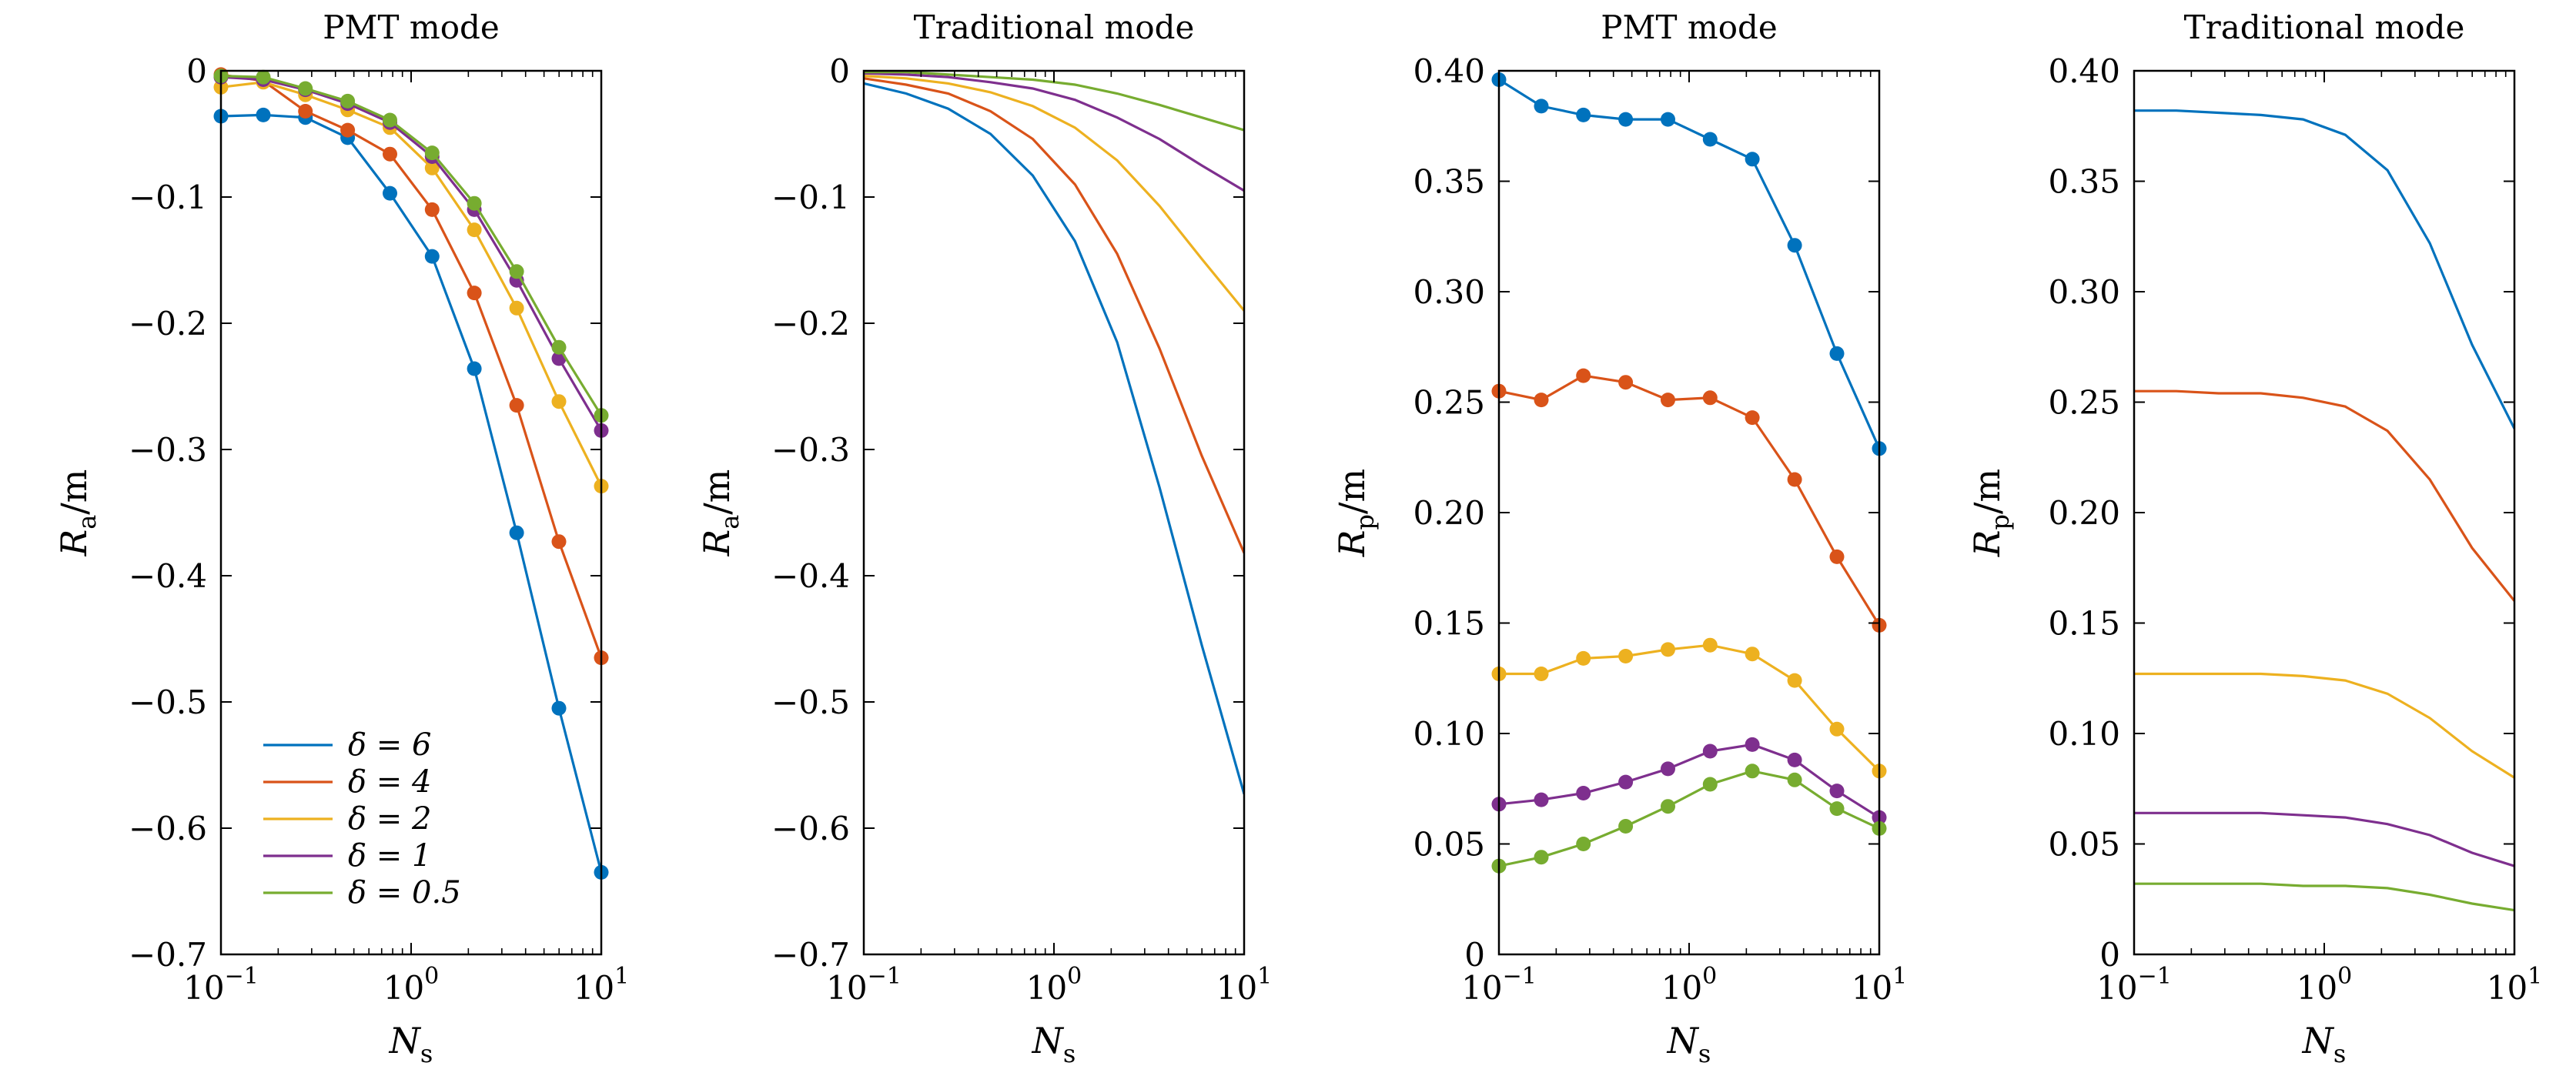  I want to click on y-tick-label: 0.25, so click(1449, 403).